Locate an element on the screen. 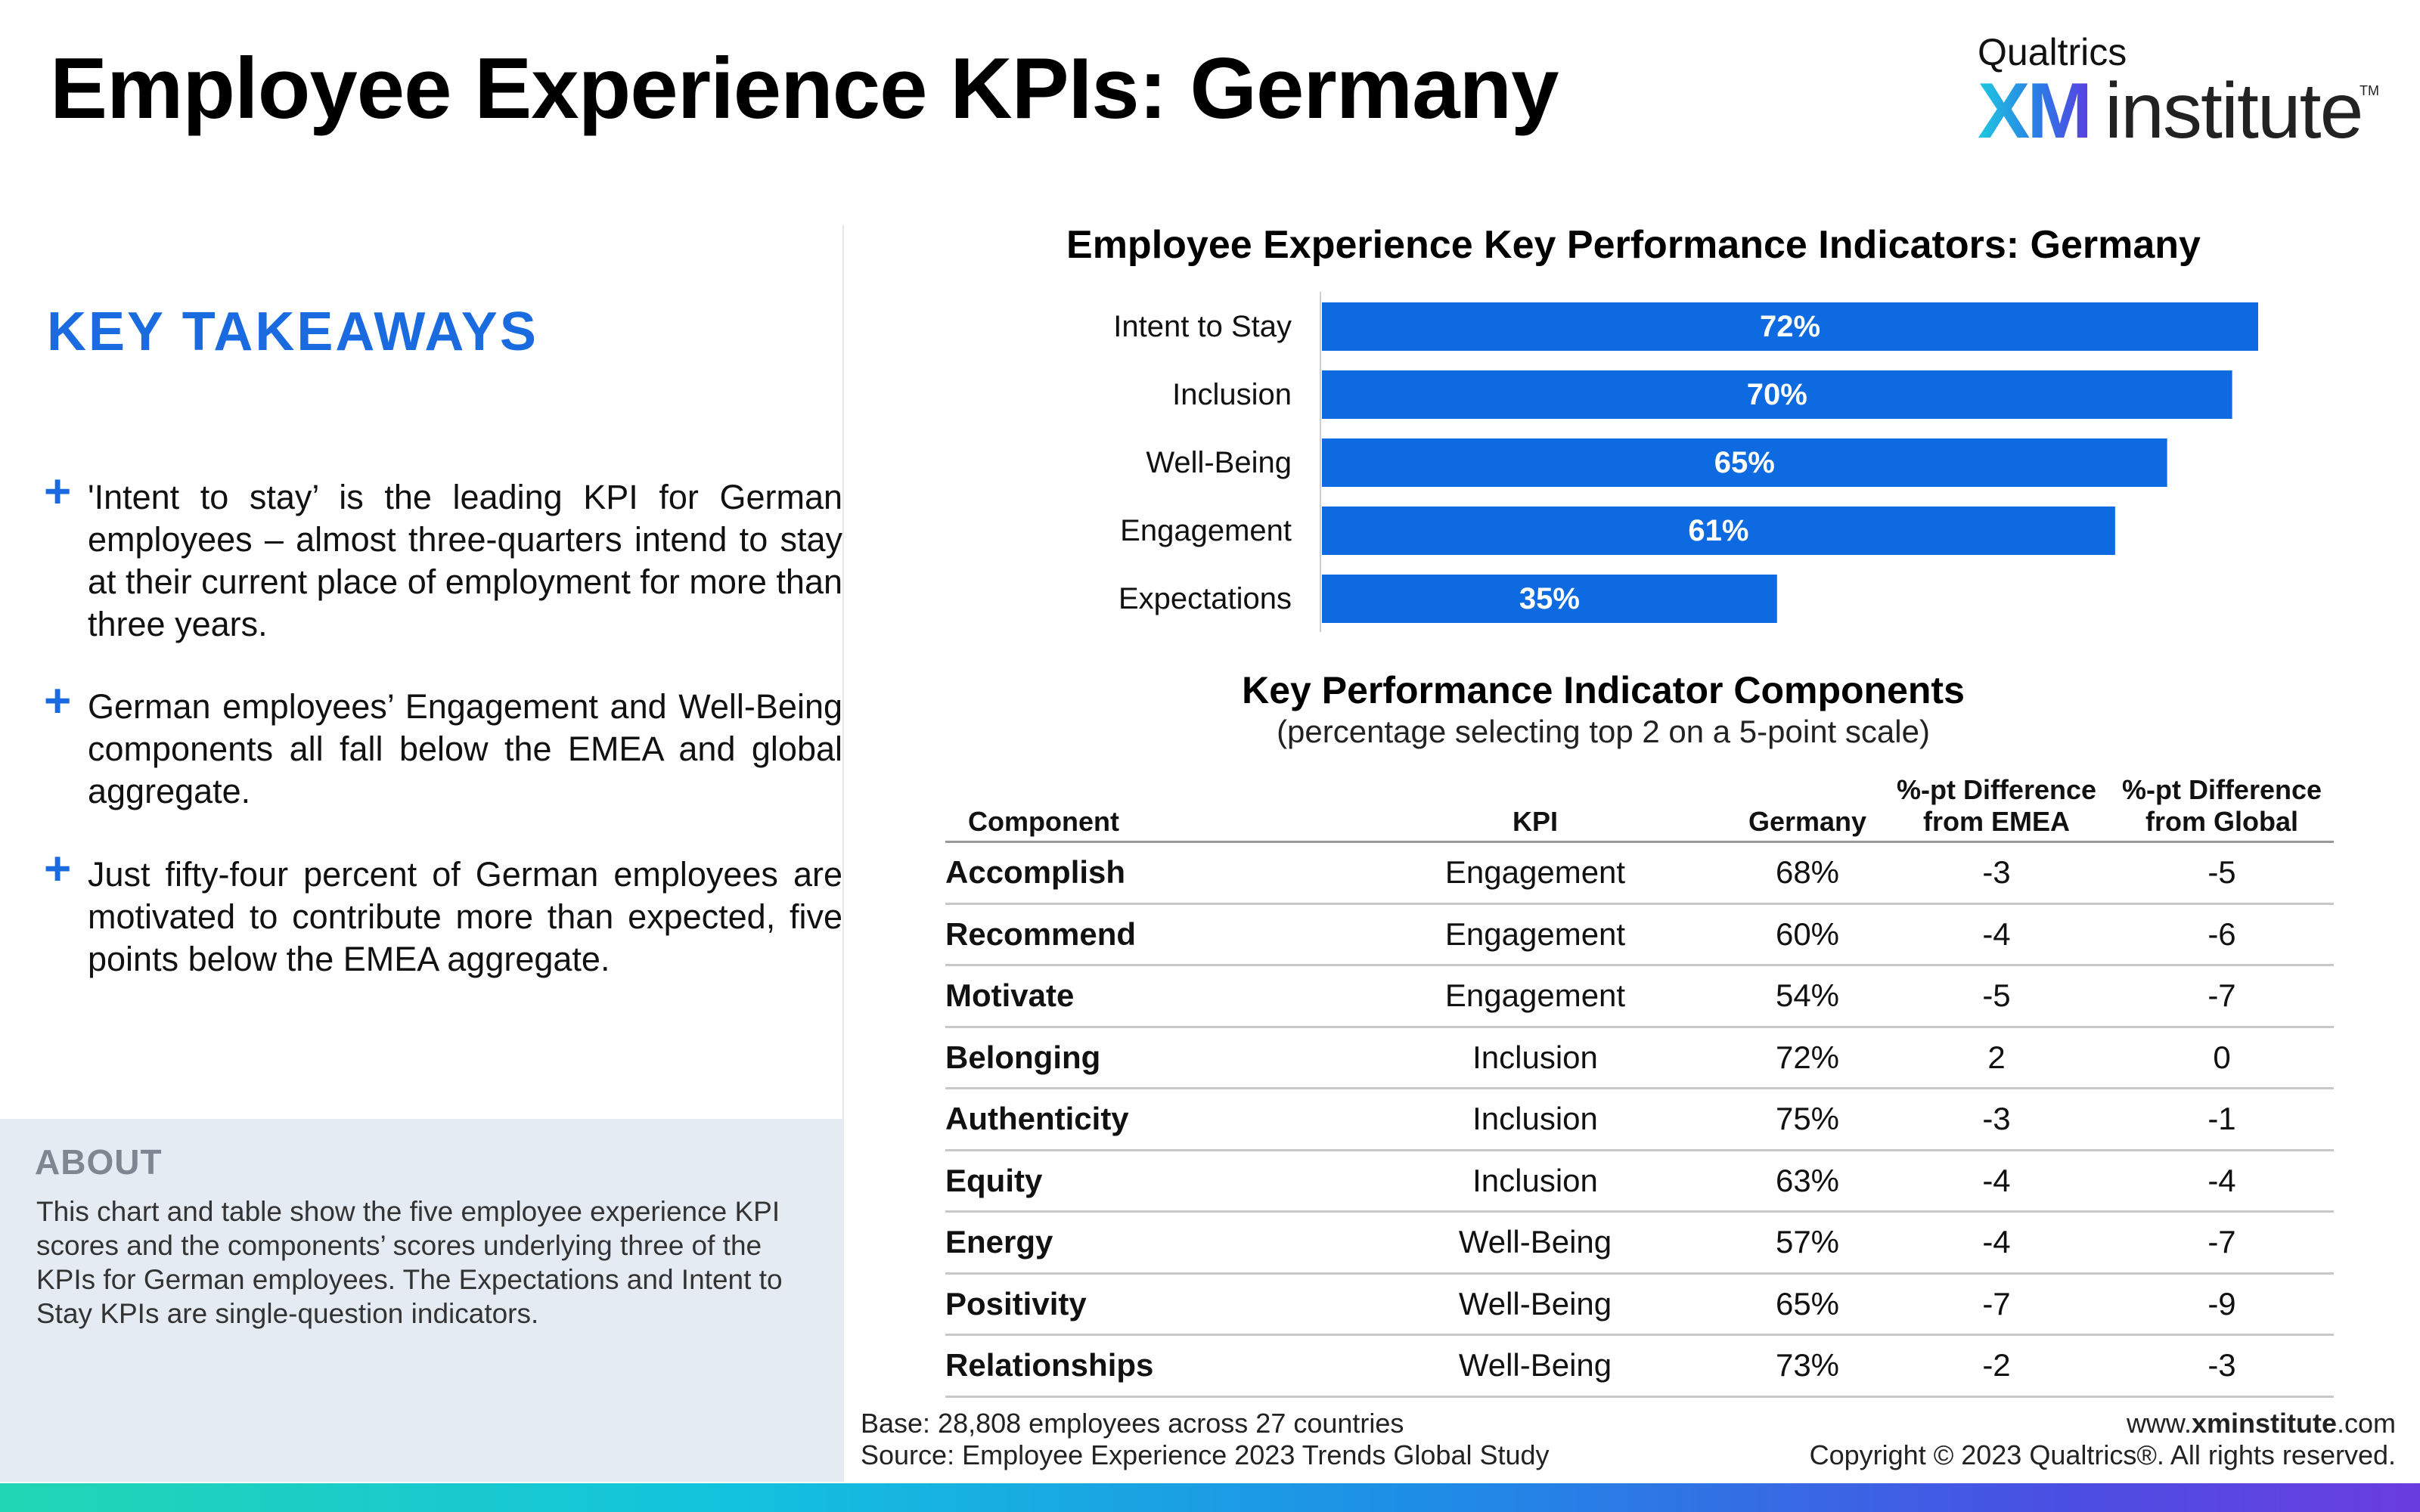  bar-value-label: 35% is located at coordinates (1549, 599).